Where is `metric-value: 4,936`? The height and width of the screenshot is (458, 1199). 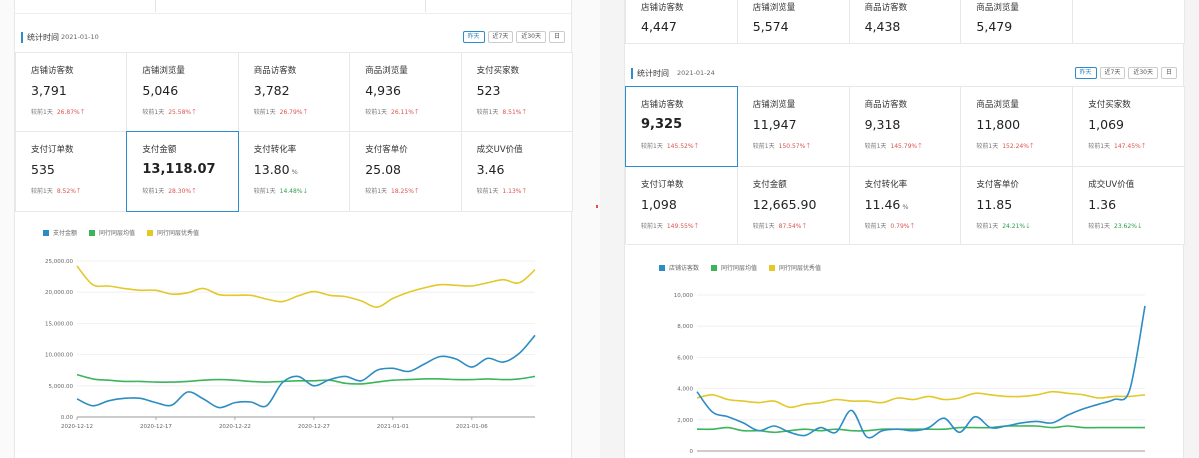
metric-value: 4,936 is located at coordinates (383, 90).